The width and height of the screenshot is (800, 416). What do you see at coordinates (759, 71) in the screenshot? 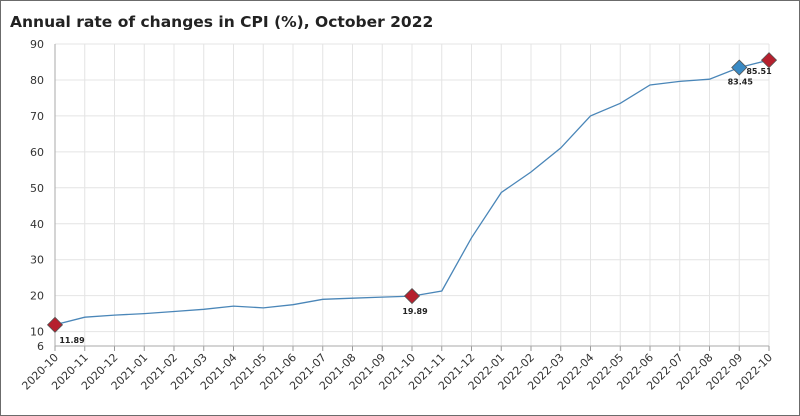
I see `data-label: 85.51` at bounding box center [759, 71].